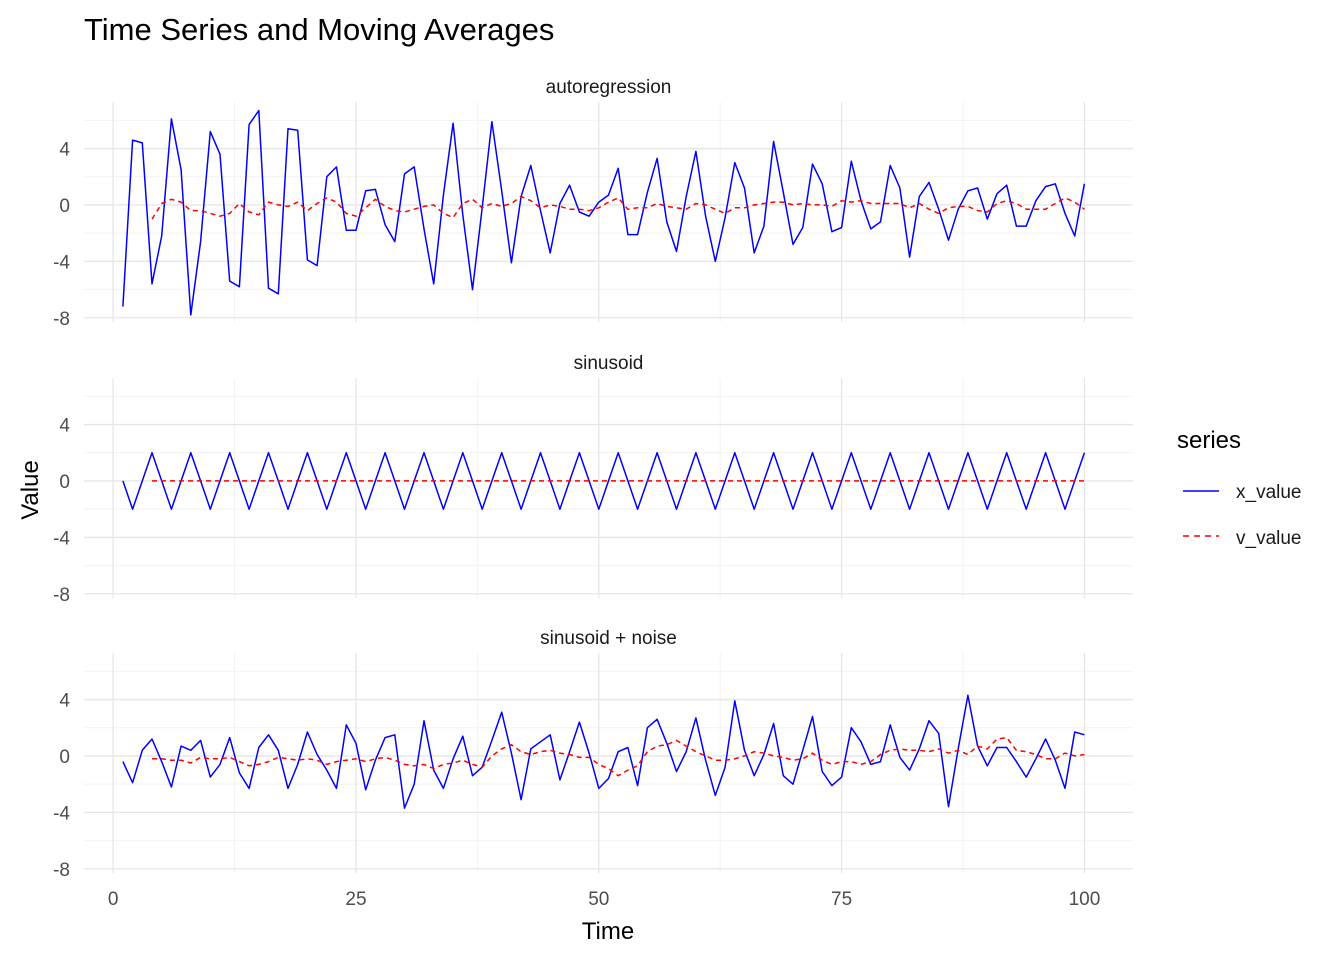  I want to click on x-tick-label: 25, so click(355, 899).